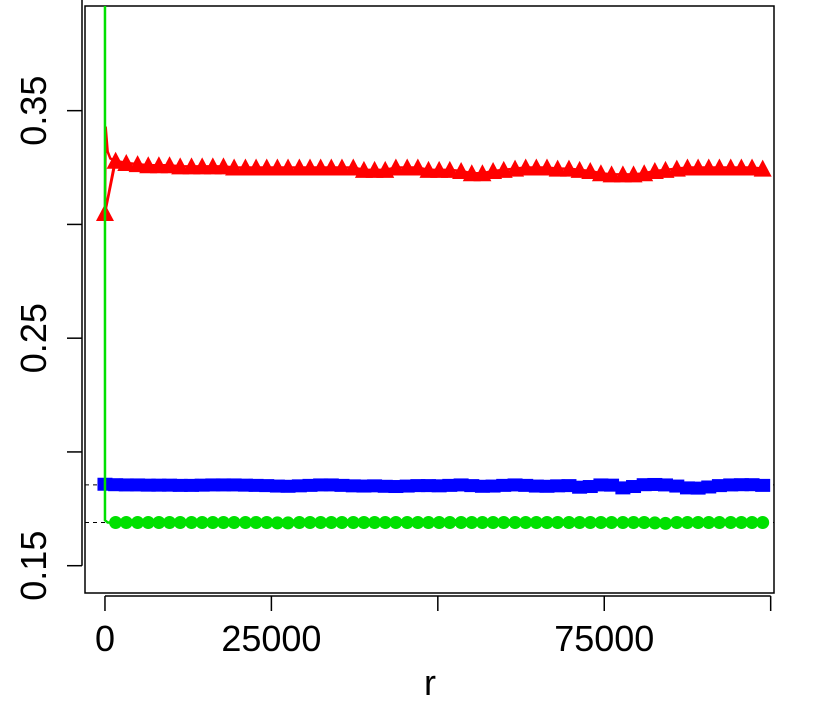  I want to click on y-tick-label: 0.25, so click(33, 338).